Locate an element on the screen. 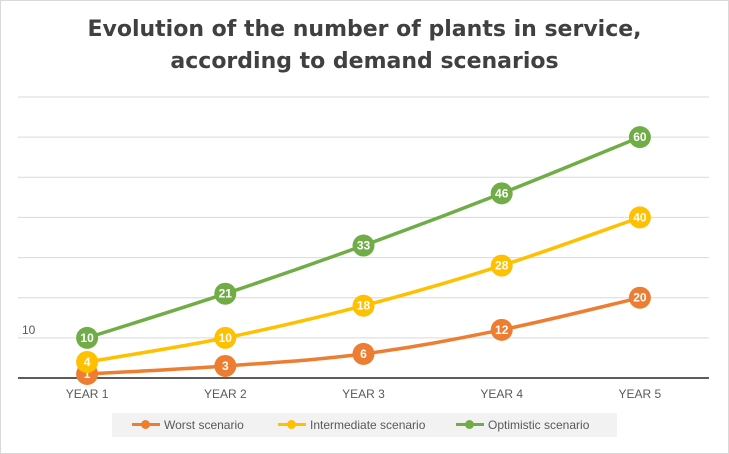 The image size is (729, 454). y-tick-label: 10 is located at coordinates (29, 330).